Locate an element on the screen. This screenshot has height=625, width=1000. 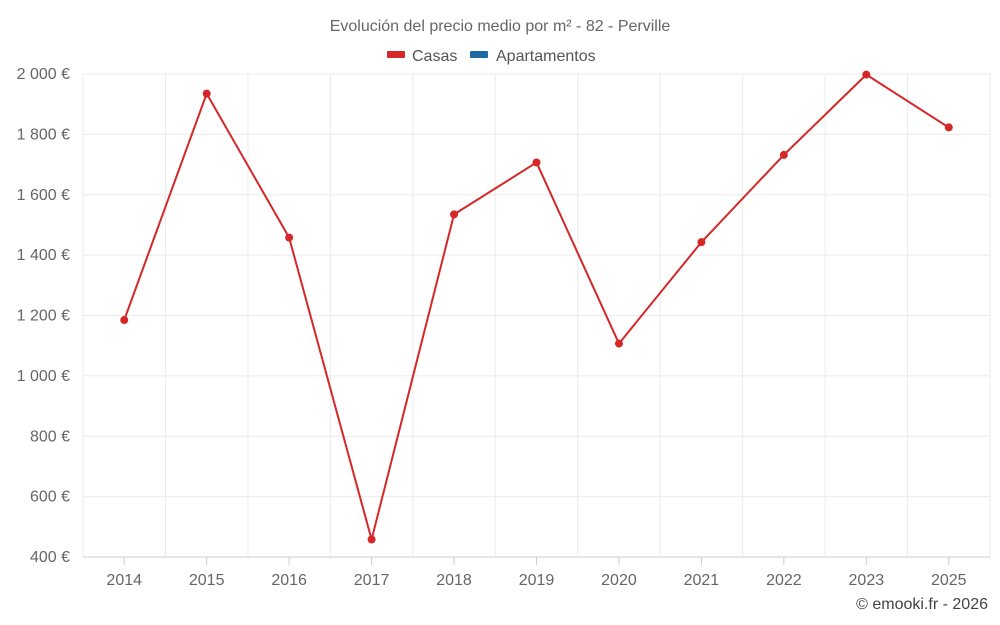
data-point-2018 is located at coordinates (454, 214).